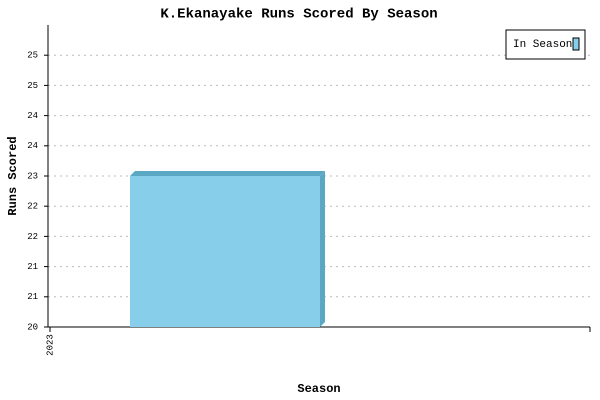 This screenshot has width=600, height=400. I want to click on legend: In Season, so click(545, 44).